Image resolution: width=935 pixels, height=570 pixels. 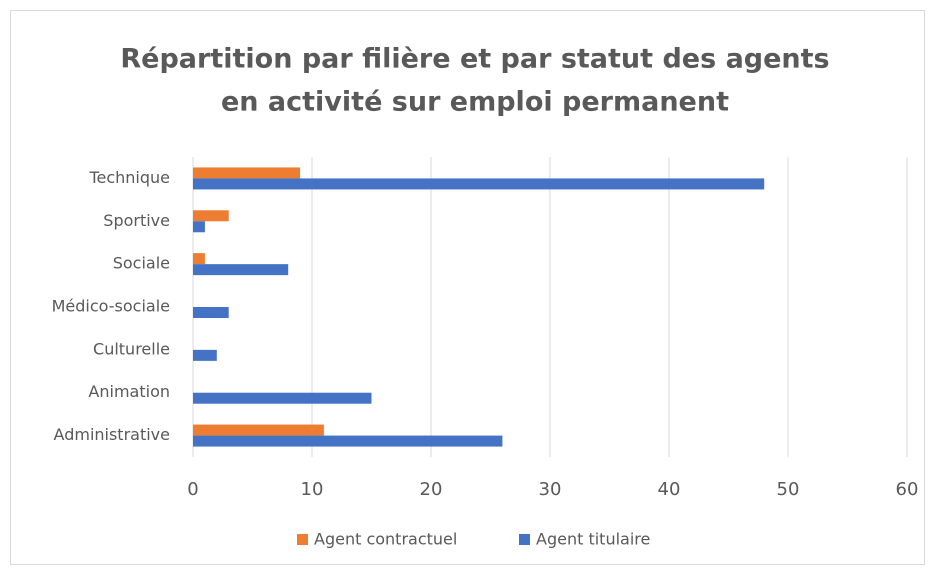 What do you see at coordinates (593, 539) in the screenshot?
I see `legend-label: Agent titulaire` at bounding box center [593, 539].